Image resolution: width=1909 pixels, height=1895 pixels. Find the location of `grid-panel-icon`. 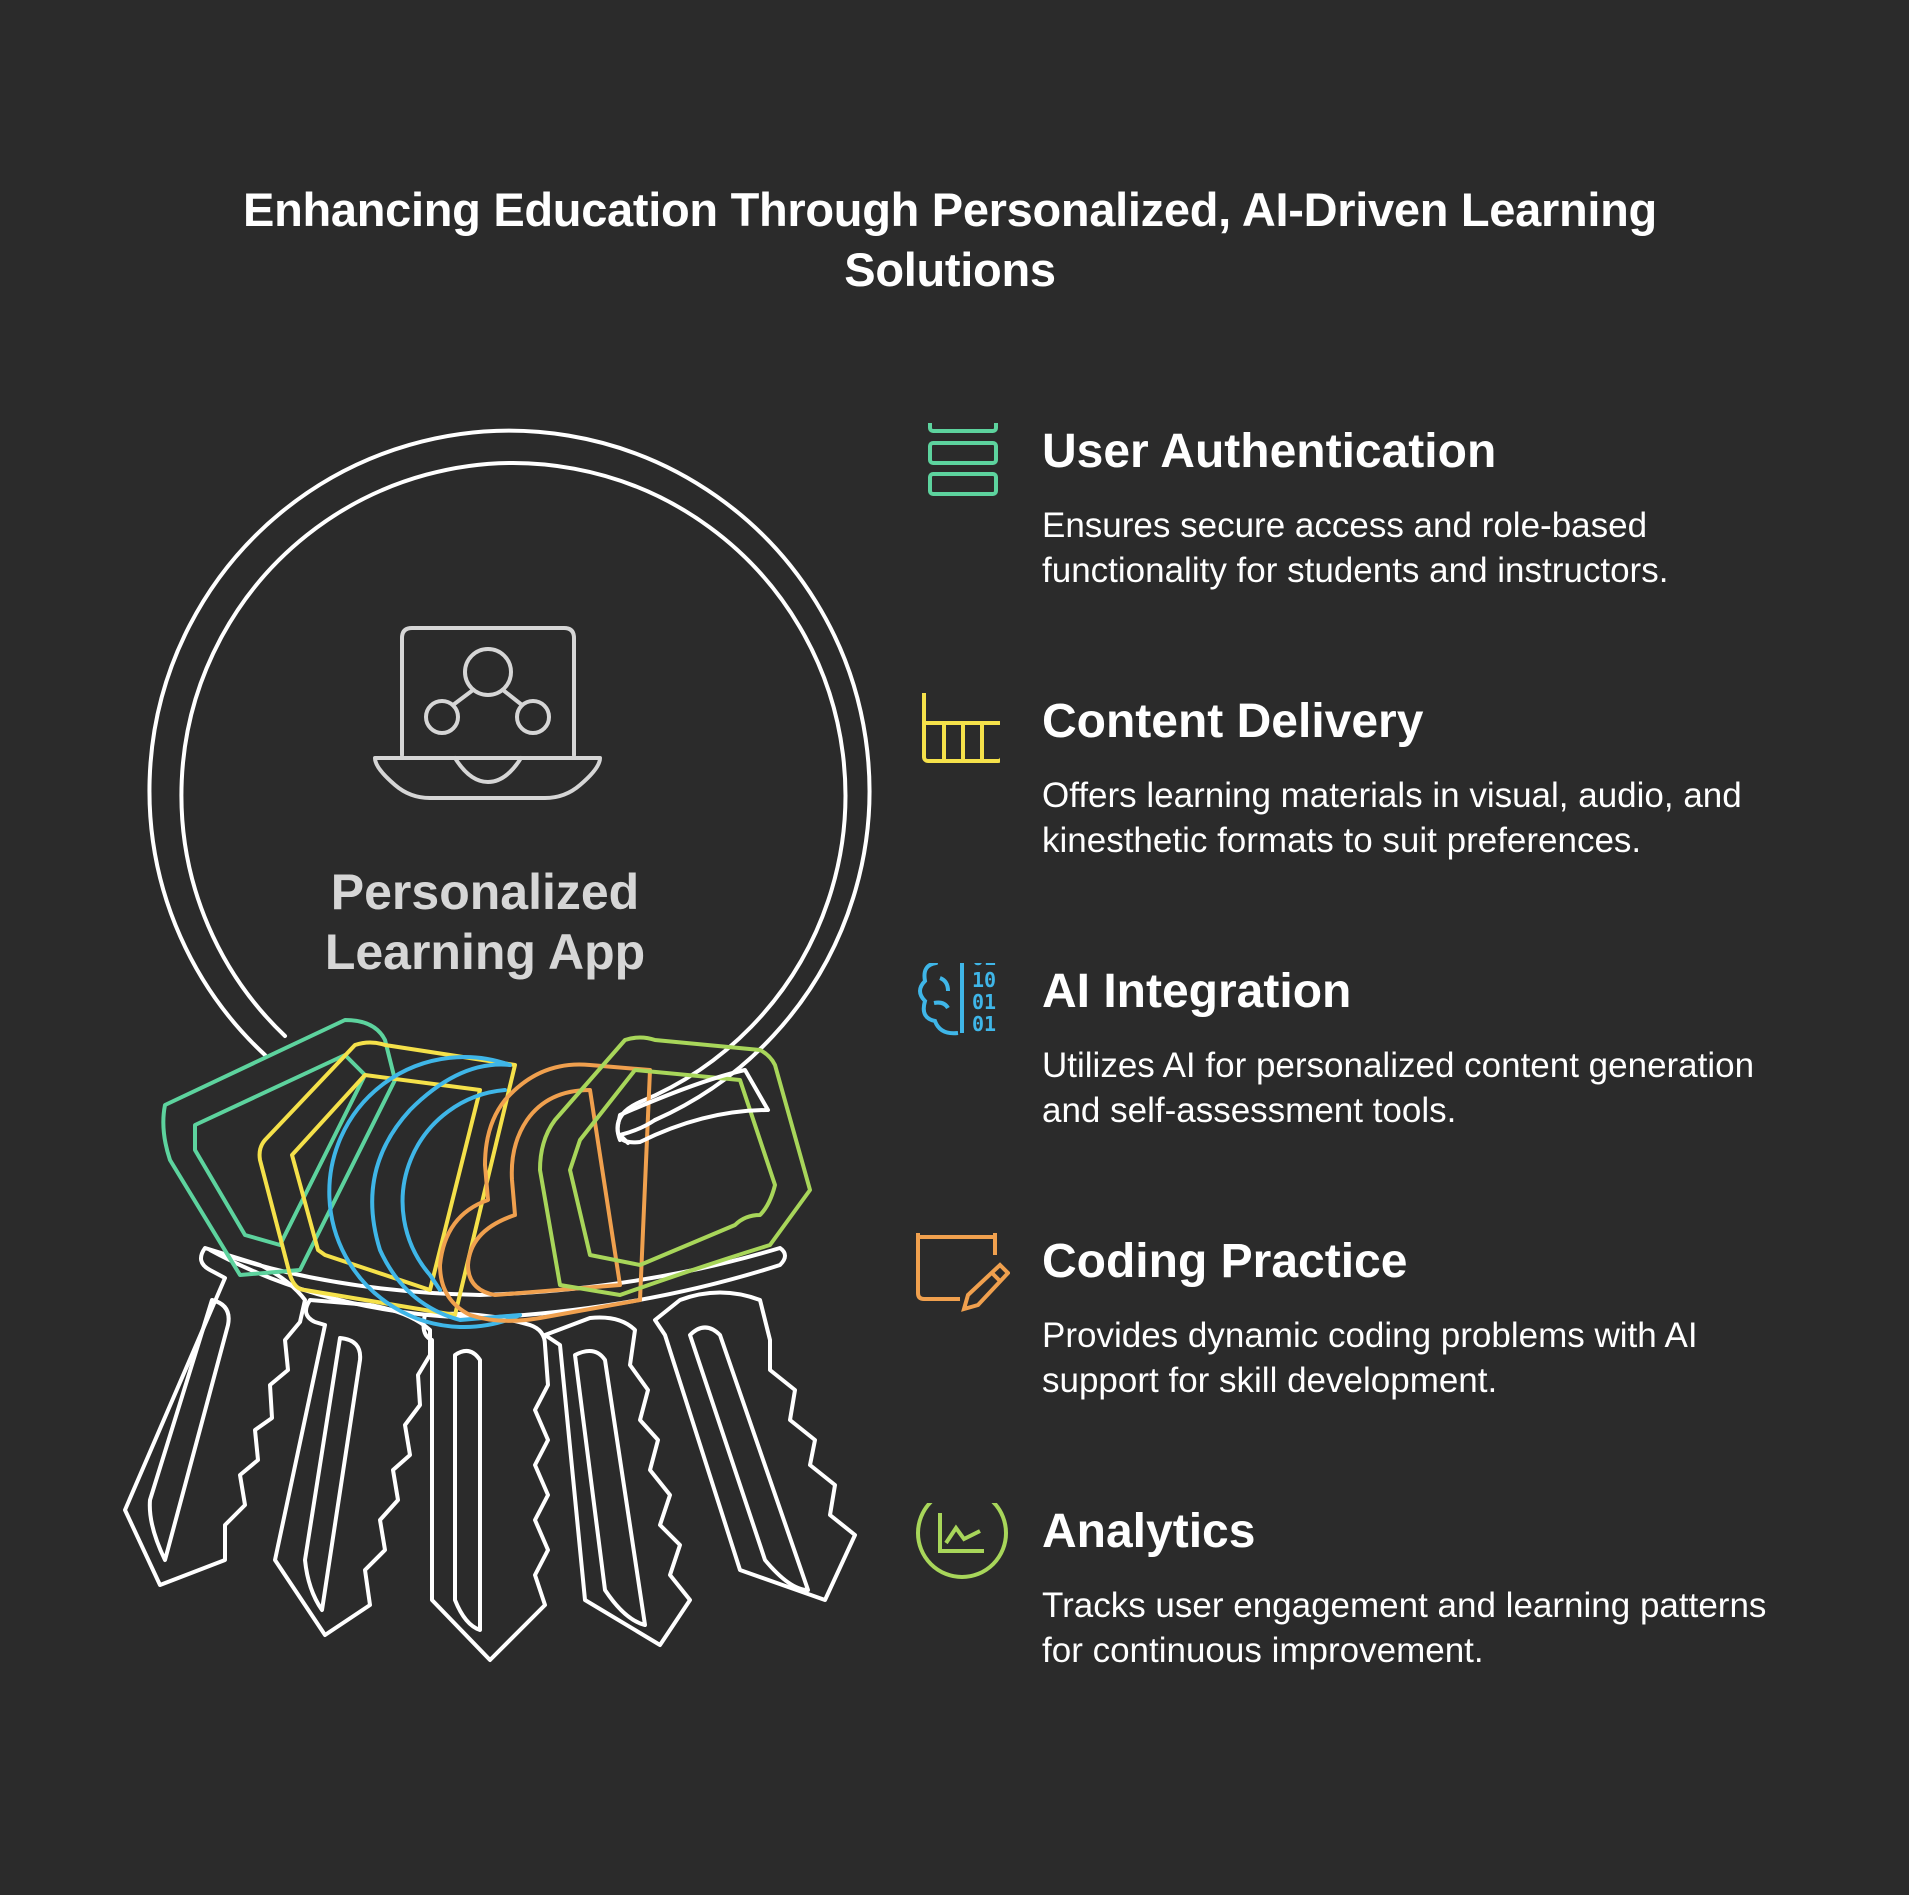

grid-panel-icon is located at coordinates (961, 728).